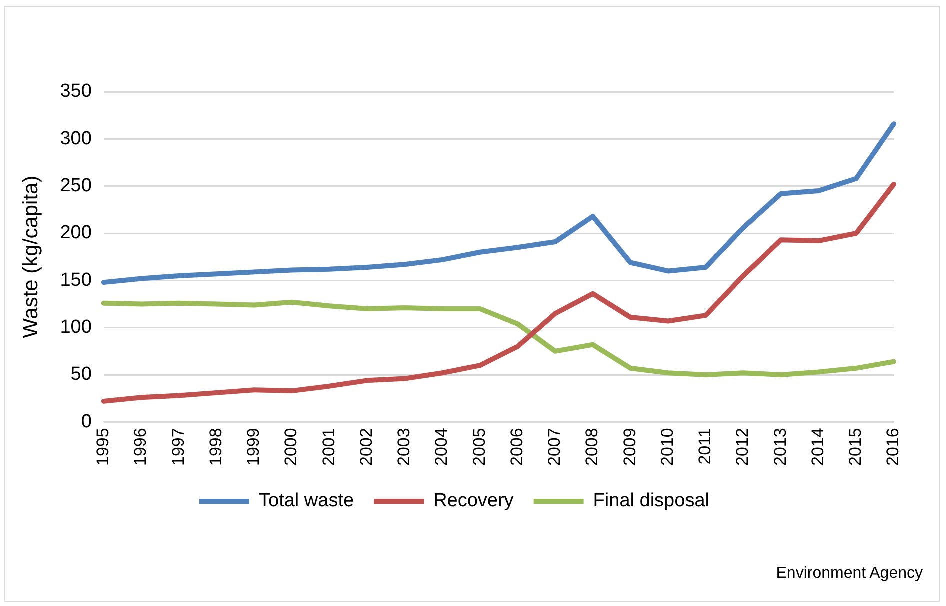 This screenshot has width=946, height=606. Describe the element at coordinates (667, 447) in the screenshot. I see `x-tick-label: 2010` at that location.